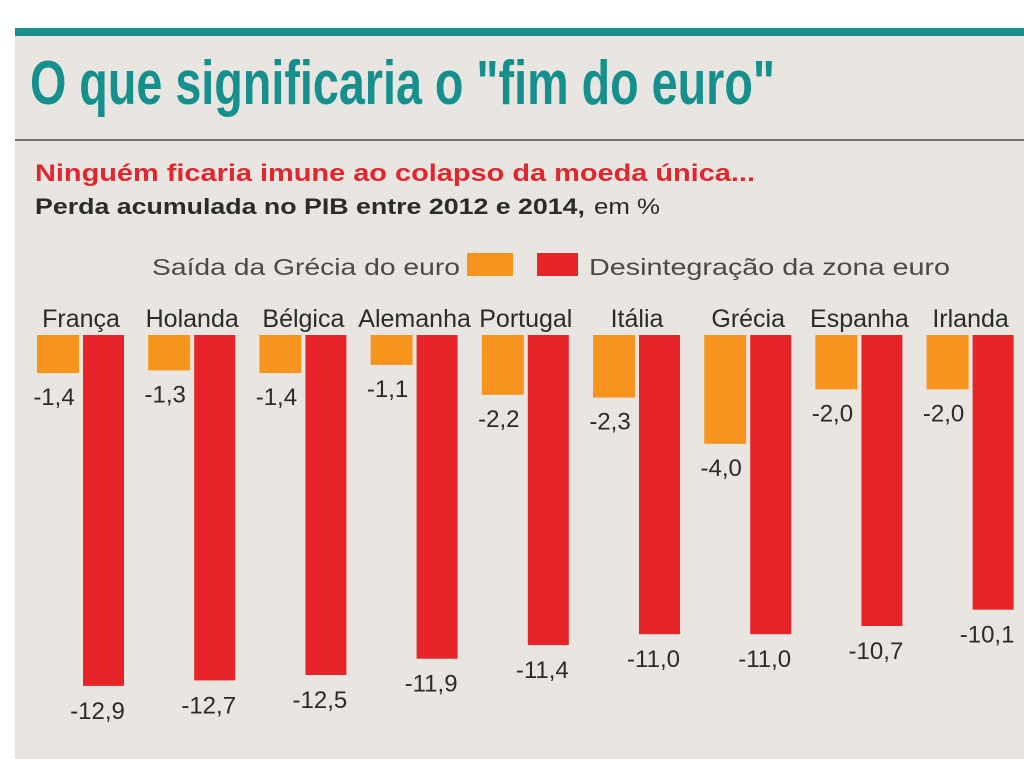 The image size is (1024, 759). I want to click on data-label-greece-exit-holanda: -1,3, so click(165, 394).